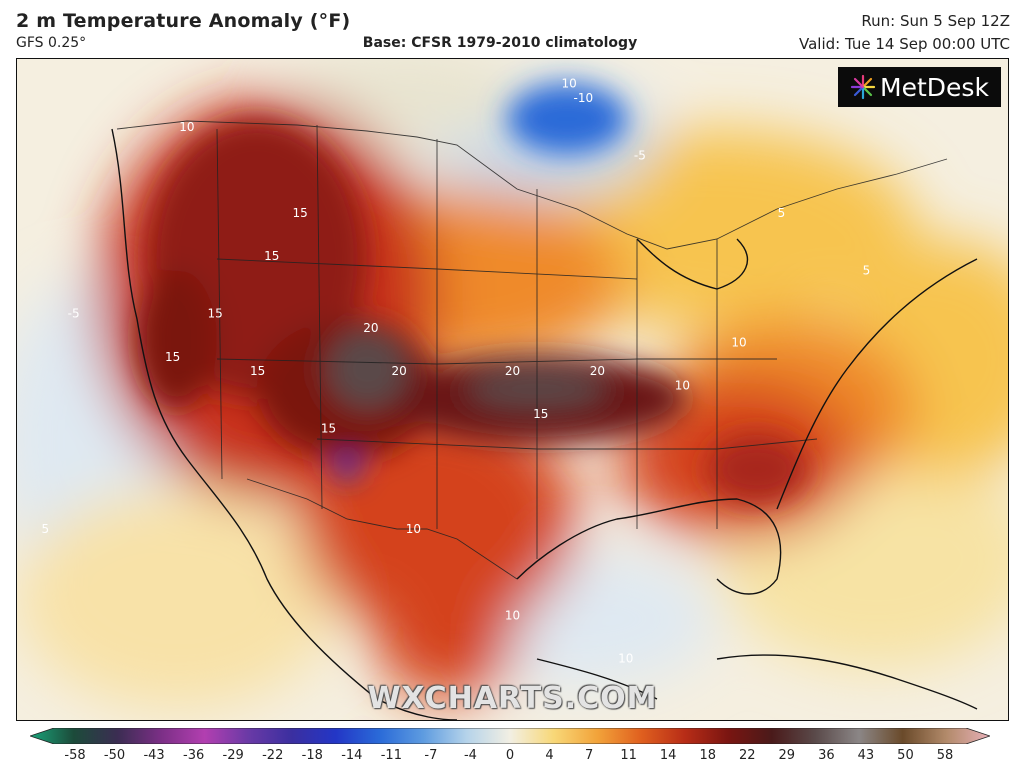 The height and width of the screenshot is (784, 1024). I want to click on base-climatology-label: Base: CFSR 1979-2010 climatology, so click(500, 43).